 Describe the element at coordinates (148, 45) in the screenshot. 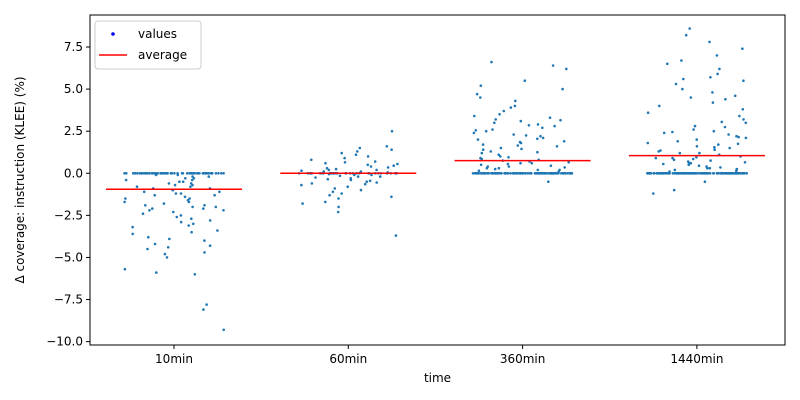

I see `legend: values average` at that location.